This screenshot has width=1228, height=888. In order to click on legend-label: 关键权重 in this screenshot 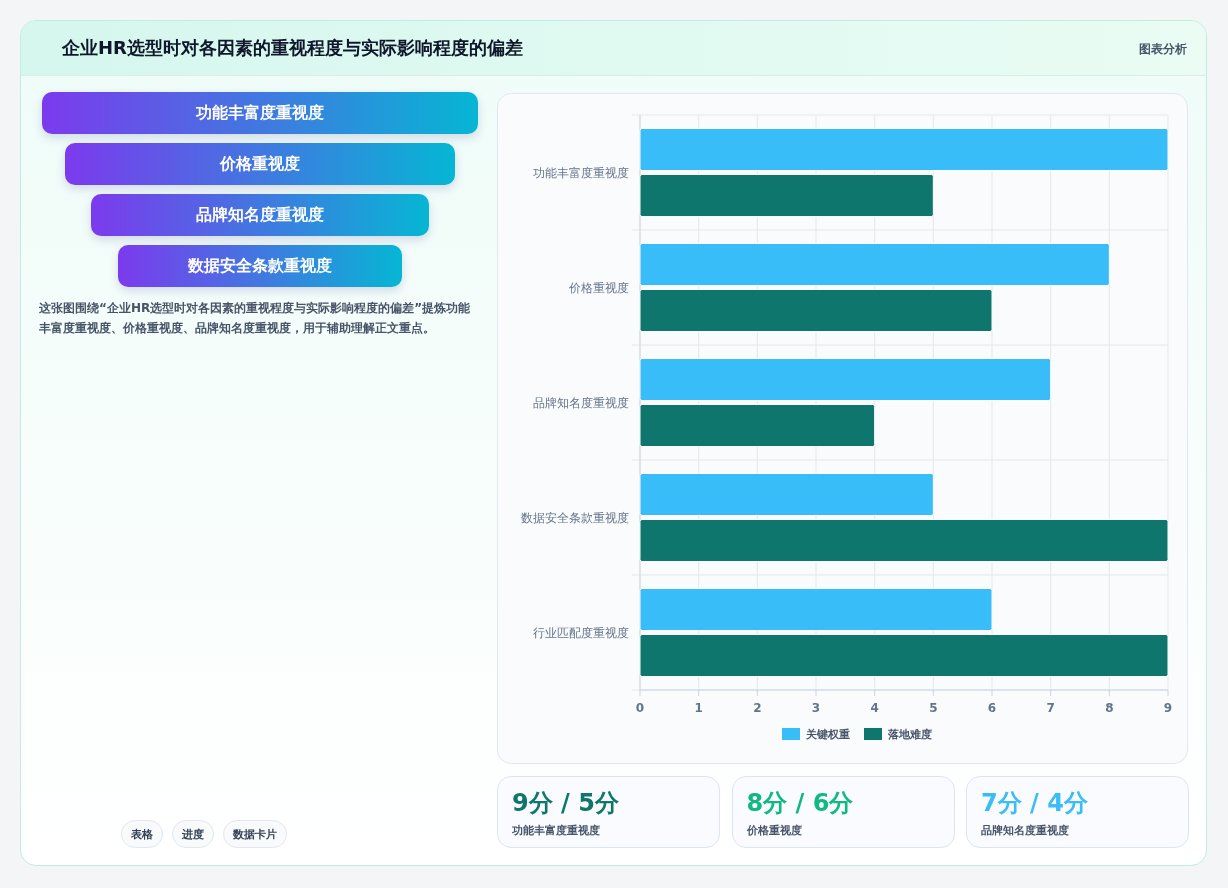, I will do `click(827, 734)`.